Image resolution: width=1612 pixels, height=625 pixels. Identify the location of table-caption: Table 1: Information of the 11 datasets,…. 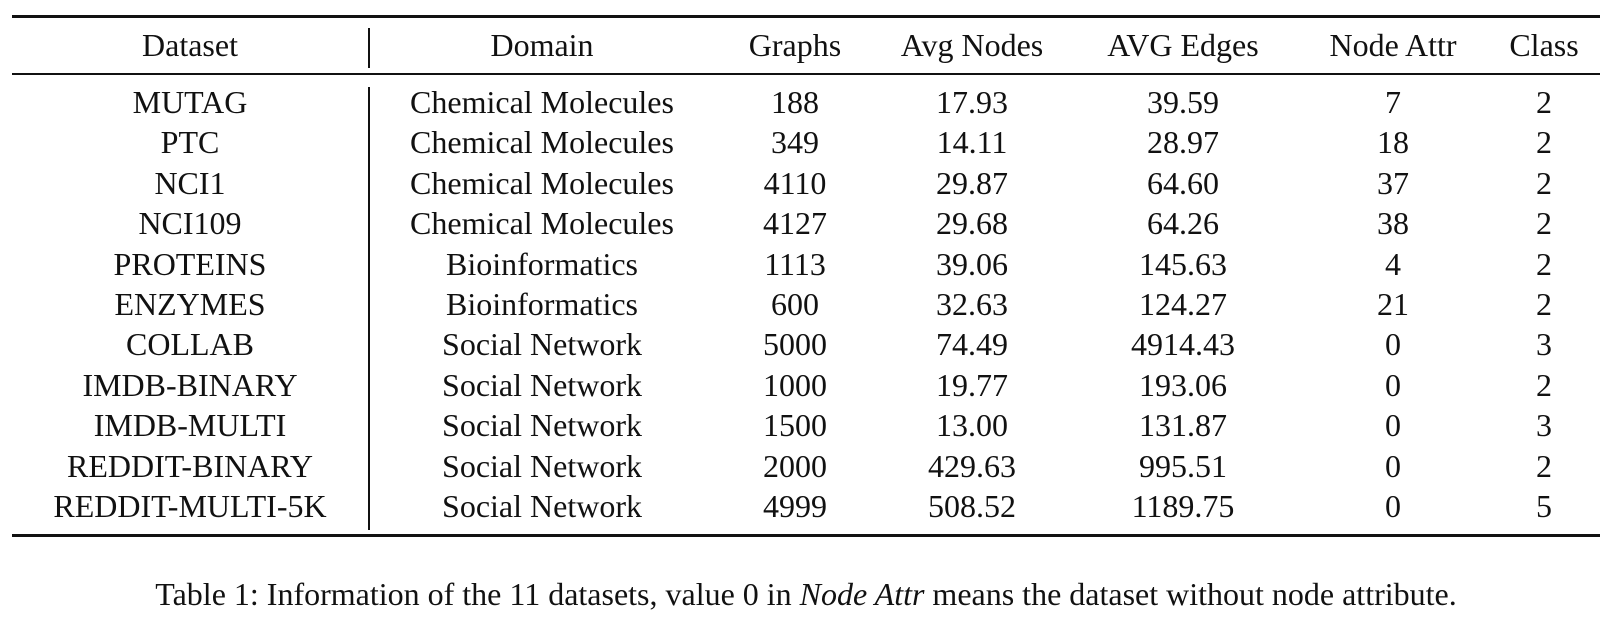
(806, 594).